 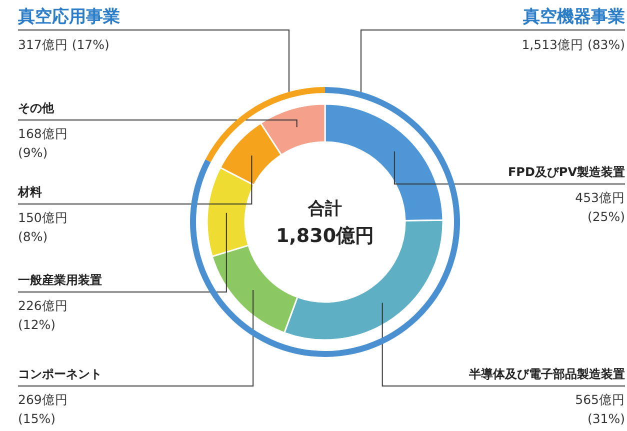 I want to click on slice-label: コンポーネント, so click(x=60, y=374).